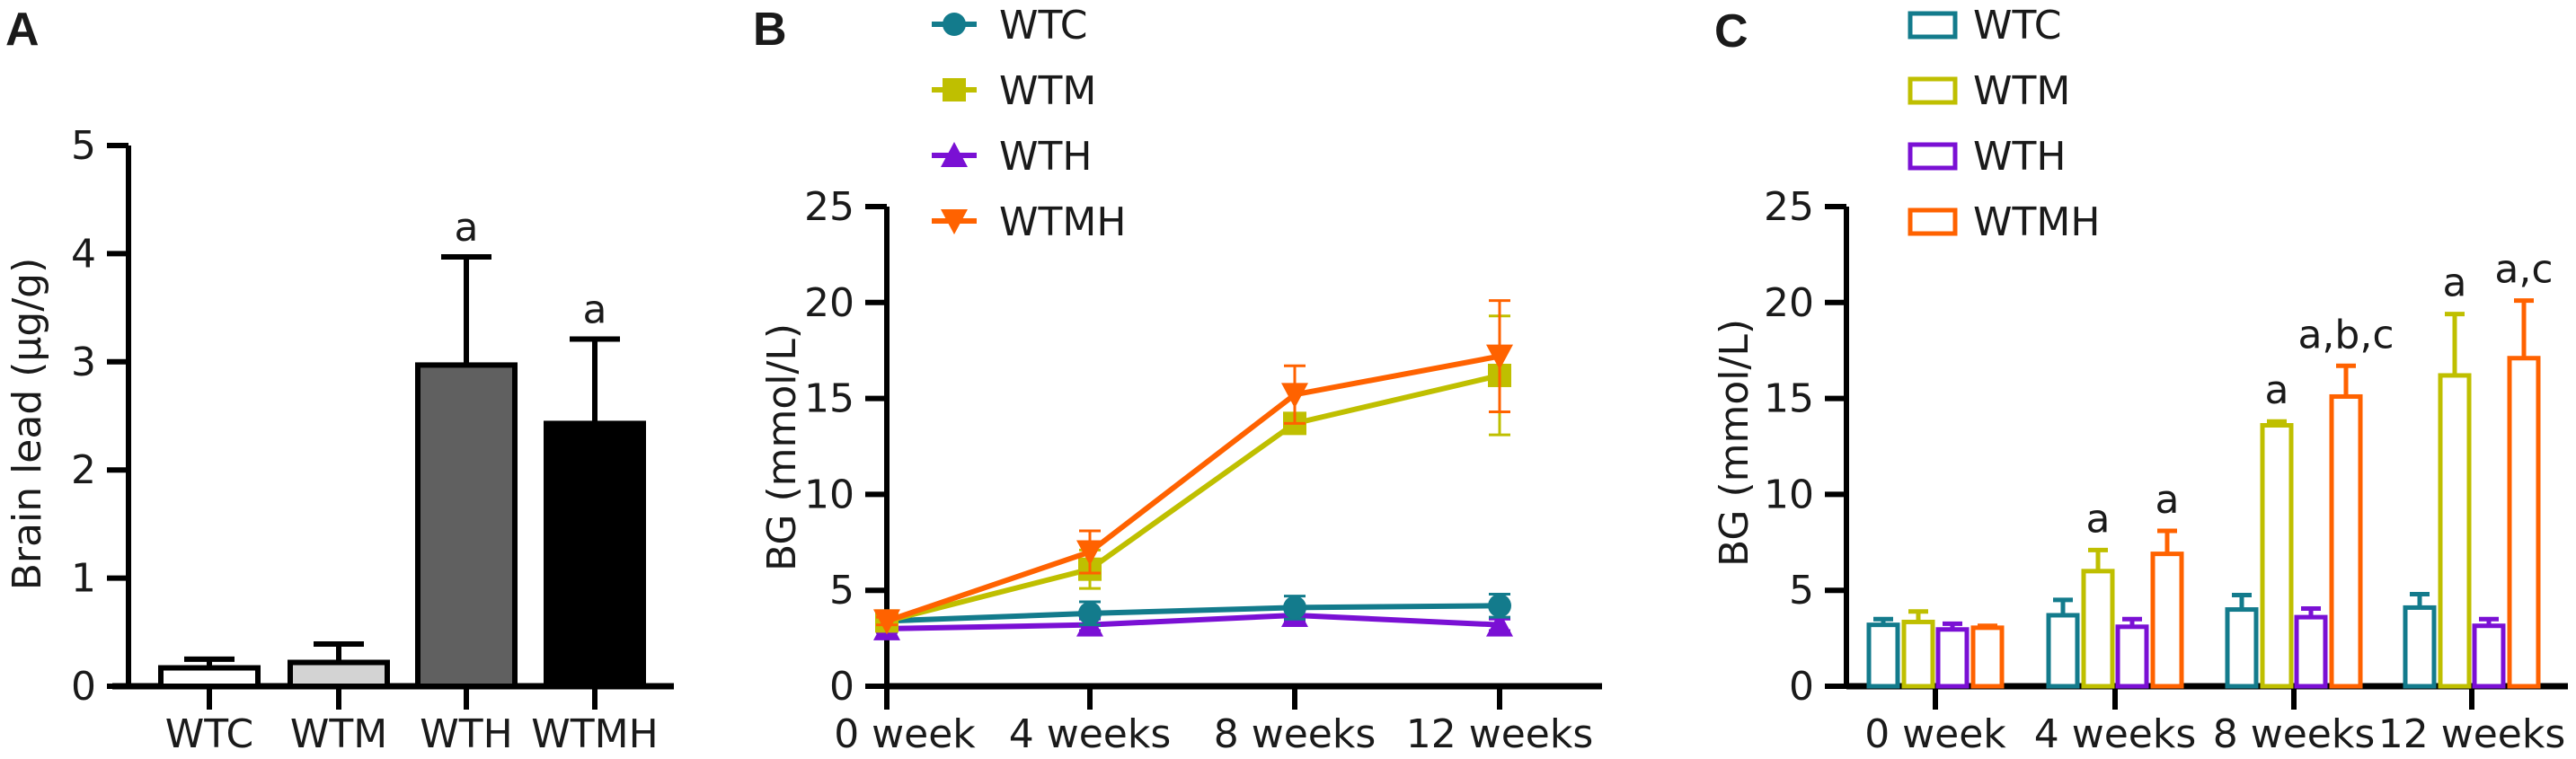  Describe the element at coordinates (83, 254) in the screenshot. I see `y-tick-label: 4` at that location.